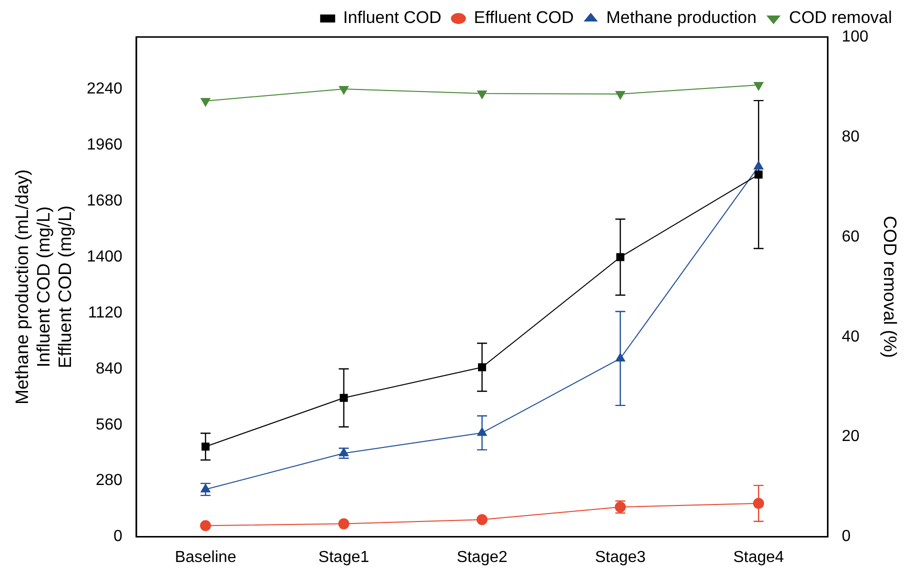 This screenshot has width=917, height=575. Describe the element at coordinates (205, 557) in the screenshot. I see `x-tick-label: Baseline` at that location.